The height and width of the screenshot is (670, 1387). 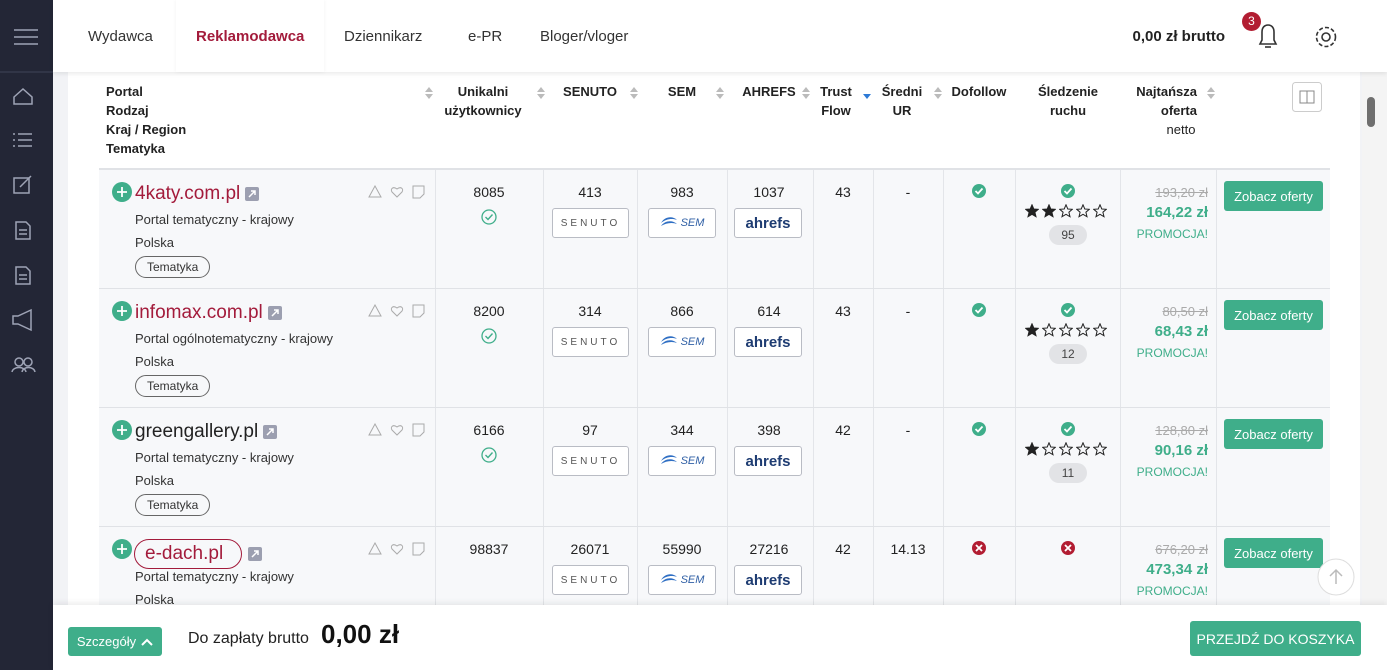 What do you see at coordinates (1371, 112) in the screenshot?
I see `scroll-thumb` at bounding box center [1371, 112].